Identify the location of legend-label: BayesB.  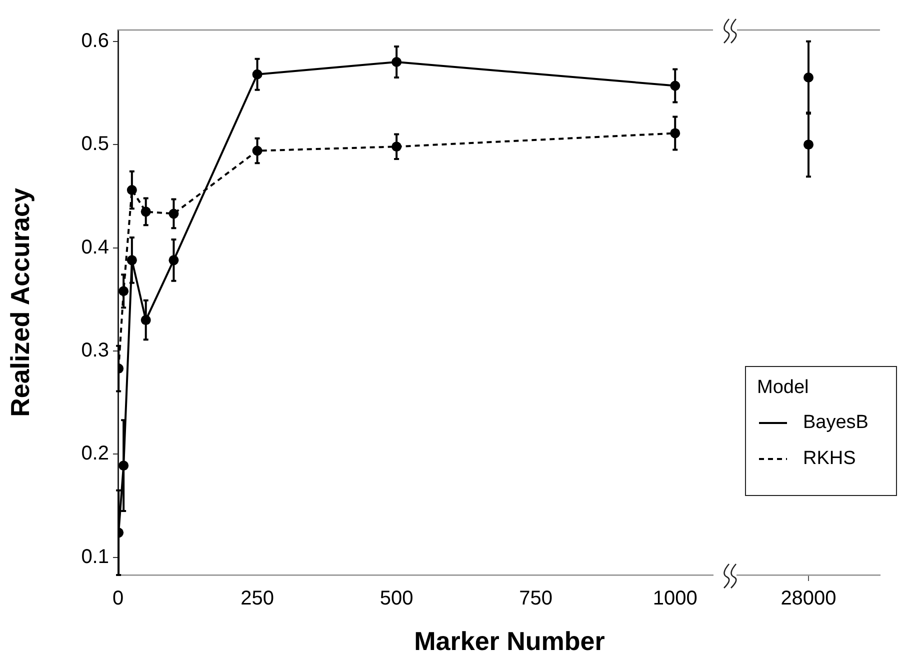
(835, 423).